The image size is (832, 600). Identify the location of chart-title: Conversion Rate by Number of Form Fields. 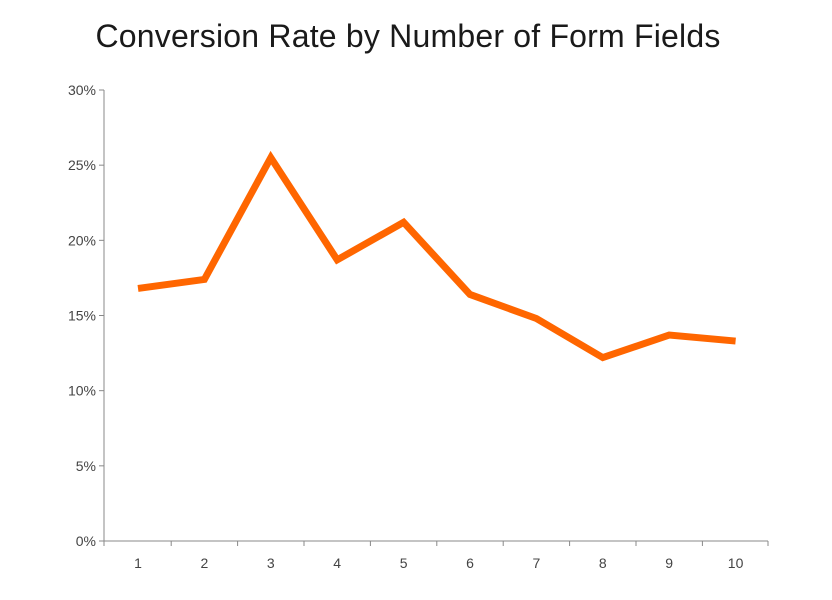
(408, 36).